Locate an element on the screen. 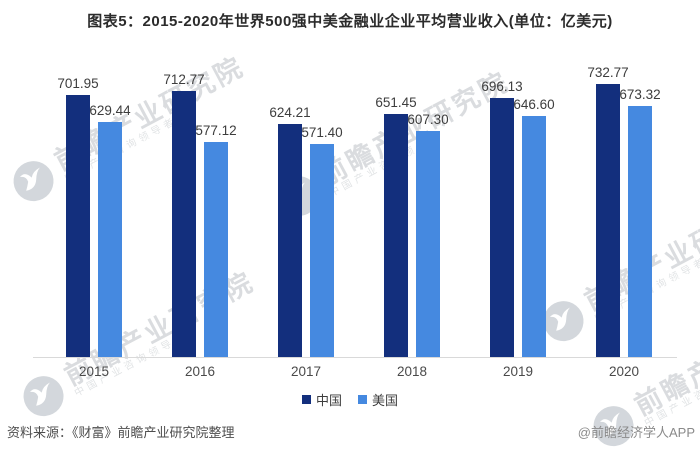  legend-label-美国: 美国 is located at coordinates (385, 400).